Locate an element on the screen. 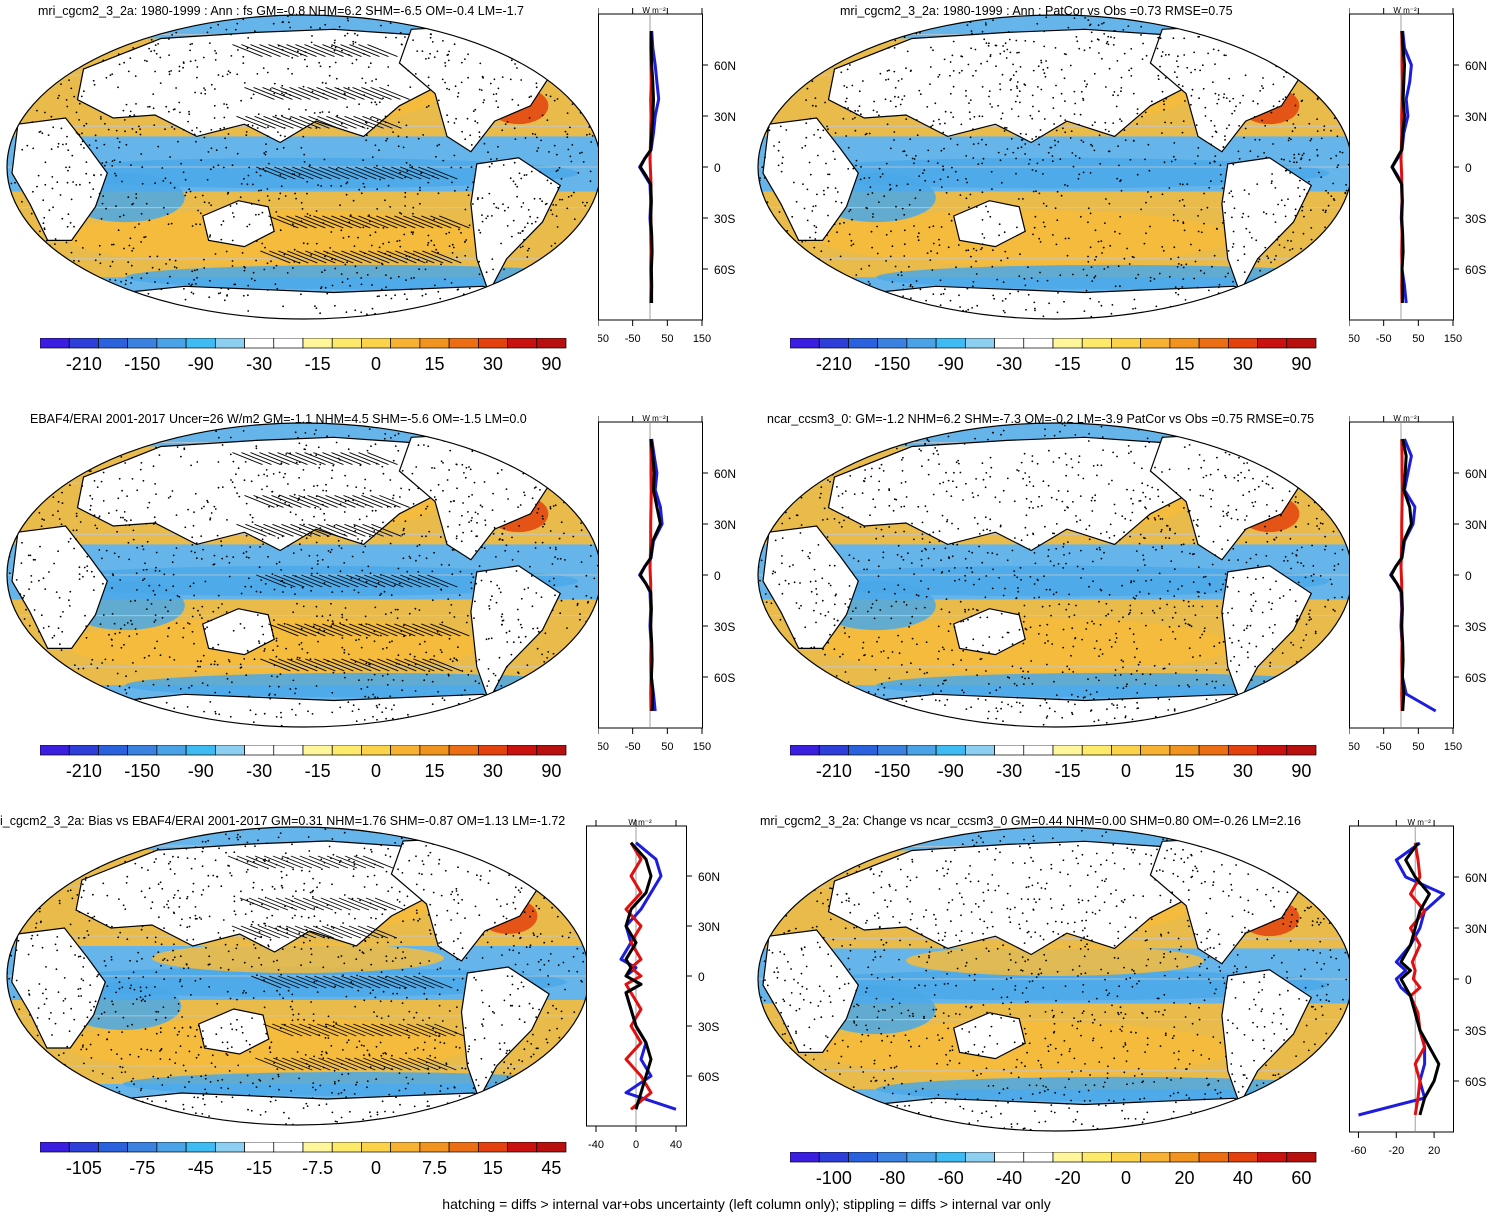 The width and height of the screenshot is (1493, 1216). colorbar-label: -150 is located at coordinates (892, 771).